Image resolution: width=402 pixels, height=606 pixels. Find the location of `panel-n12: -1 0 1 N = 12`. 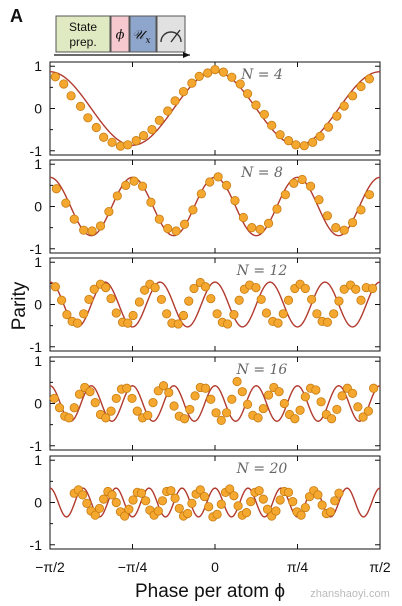

panel-n12: -1 0 1 N = 12 is located at coordinates (205, 304).